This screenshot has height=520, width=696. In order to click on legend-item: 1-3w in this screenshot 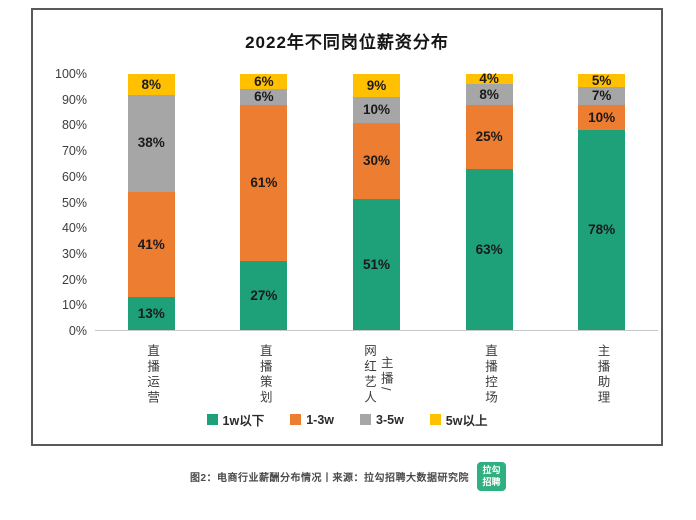, I will do `click(312, 420)`.